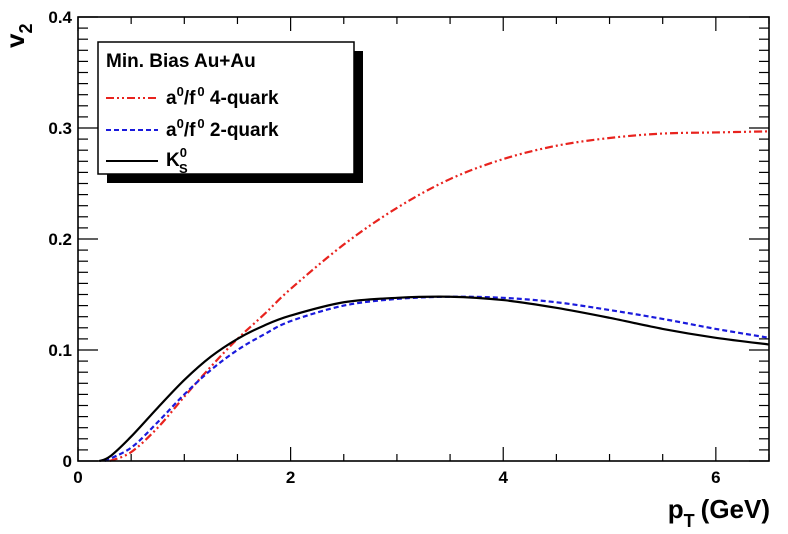 Image resolution: width=788 pixels, height=534 pixels. I want to click on legend-ks-base: K, so click(173, 160).